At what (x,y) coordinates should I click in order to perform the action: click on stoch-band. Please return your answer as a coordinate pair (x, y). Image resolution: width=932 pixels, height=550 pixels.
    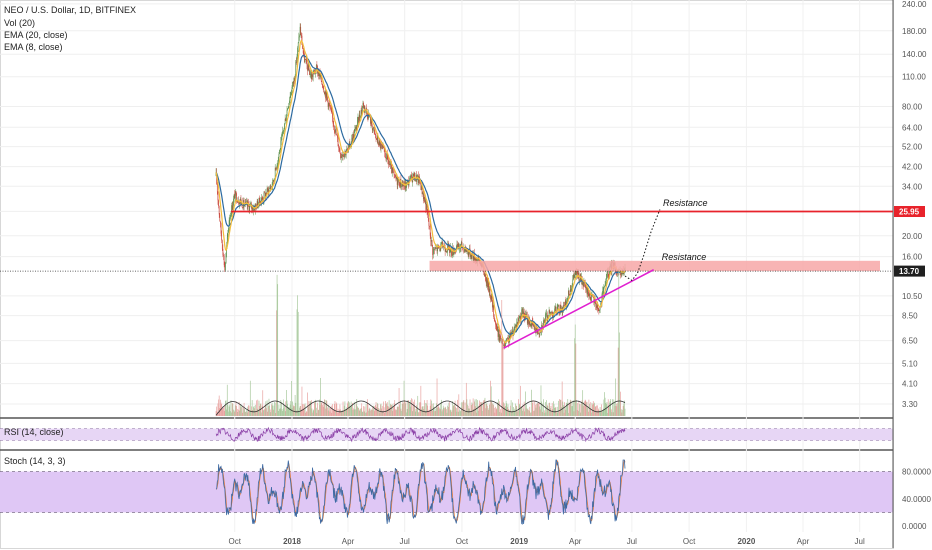
    Looking at the image, I should click on (446, 492).